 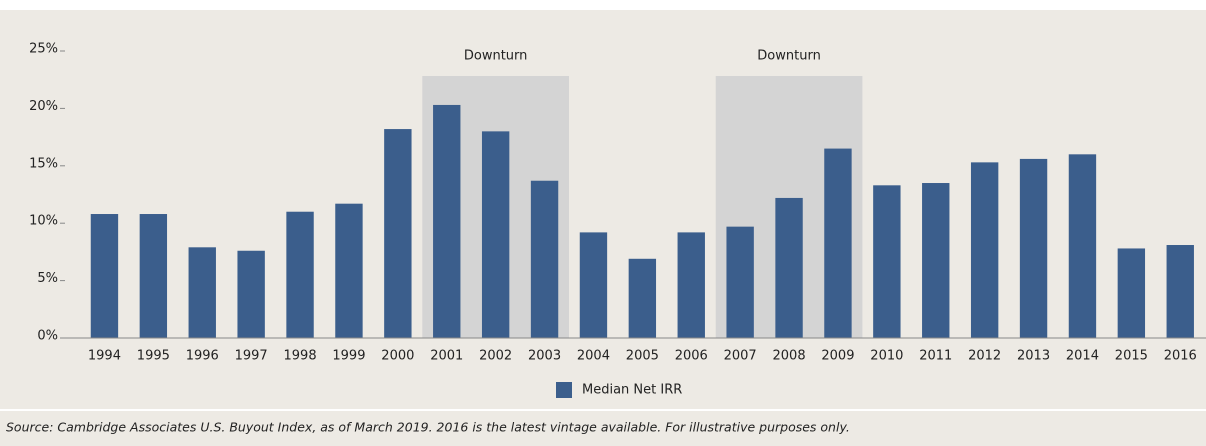 I want to click on x-tick-label: 2011, so click(x=935, y=356).